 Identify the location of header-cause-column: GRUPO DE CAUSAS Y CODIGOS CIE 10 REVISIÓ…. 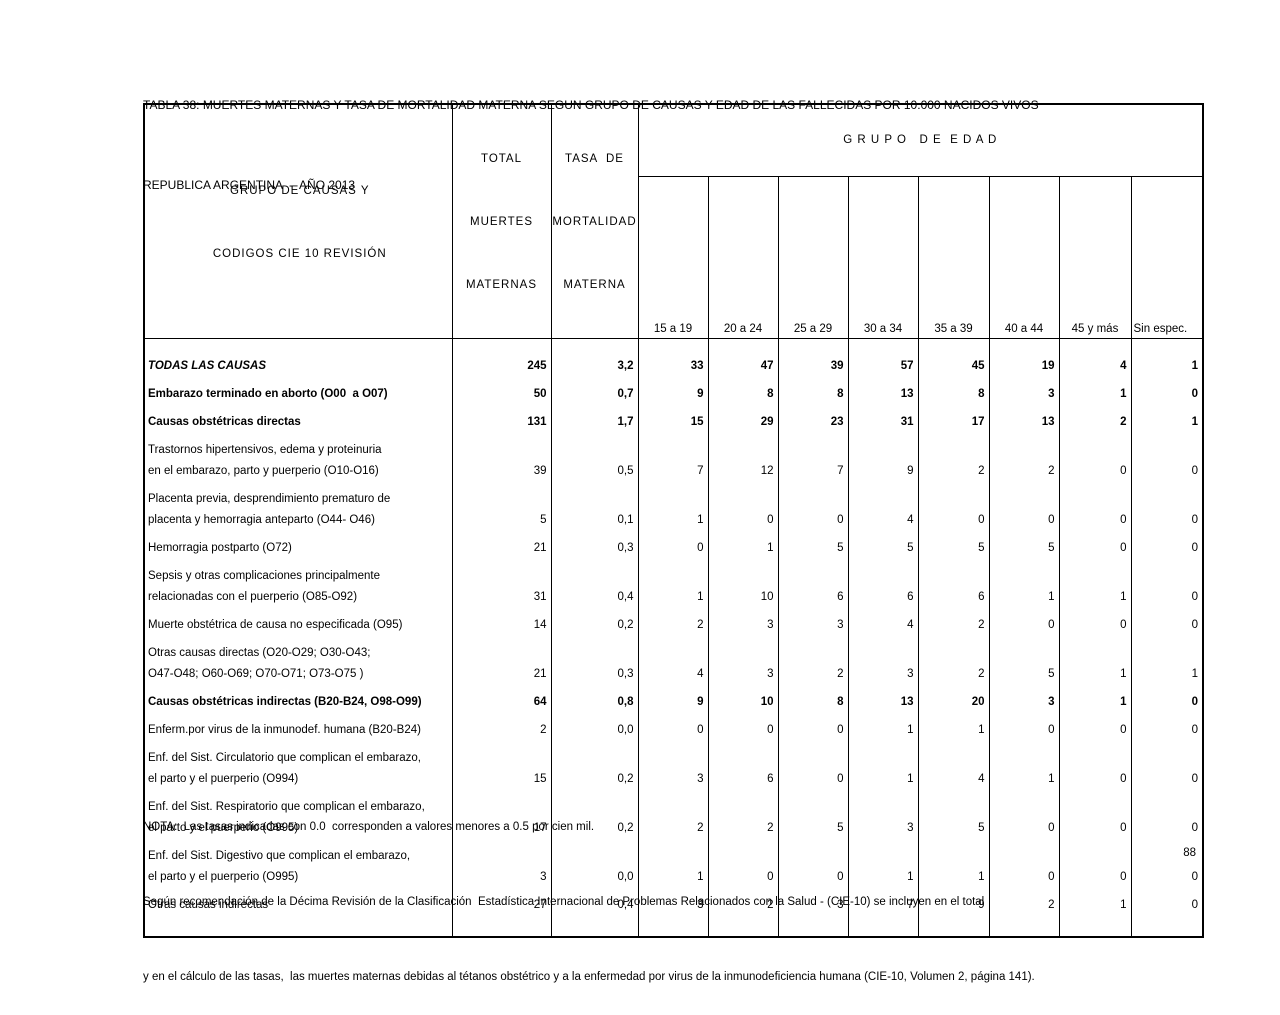
(298, 221).